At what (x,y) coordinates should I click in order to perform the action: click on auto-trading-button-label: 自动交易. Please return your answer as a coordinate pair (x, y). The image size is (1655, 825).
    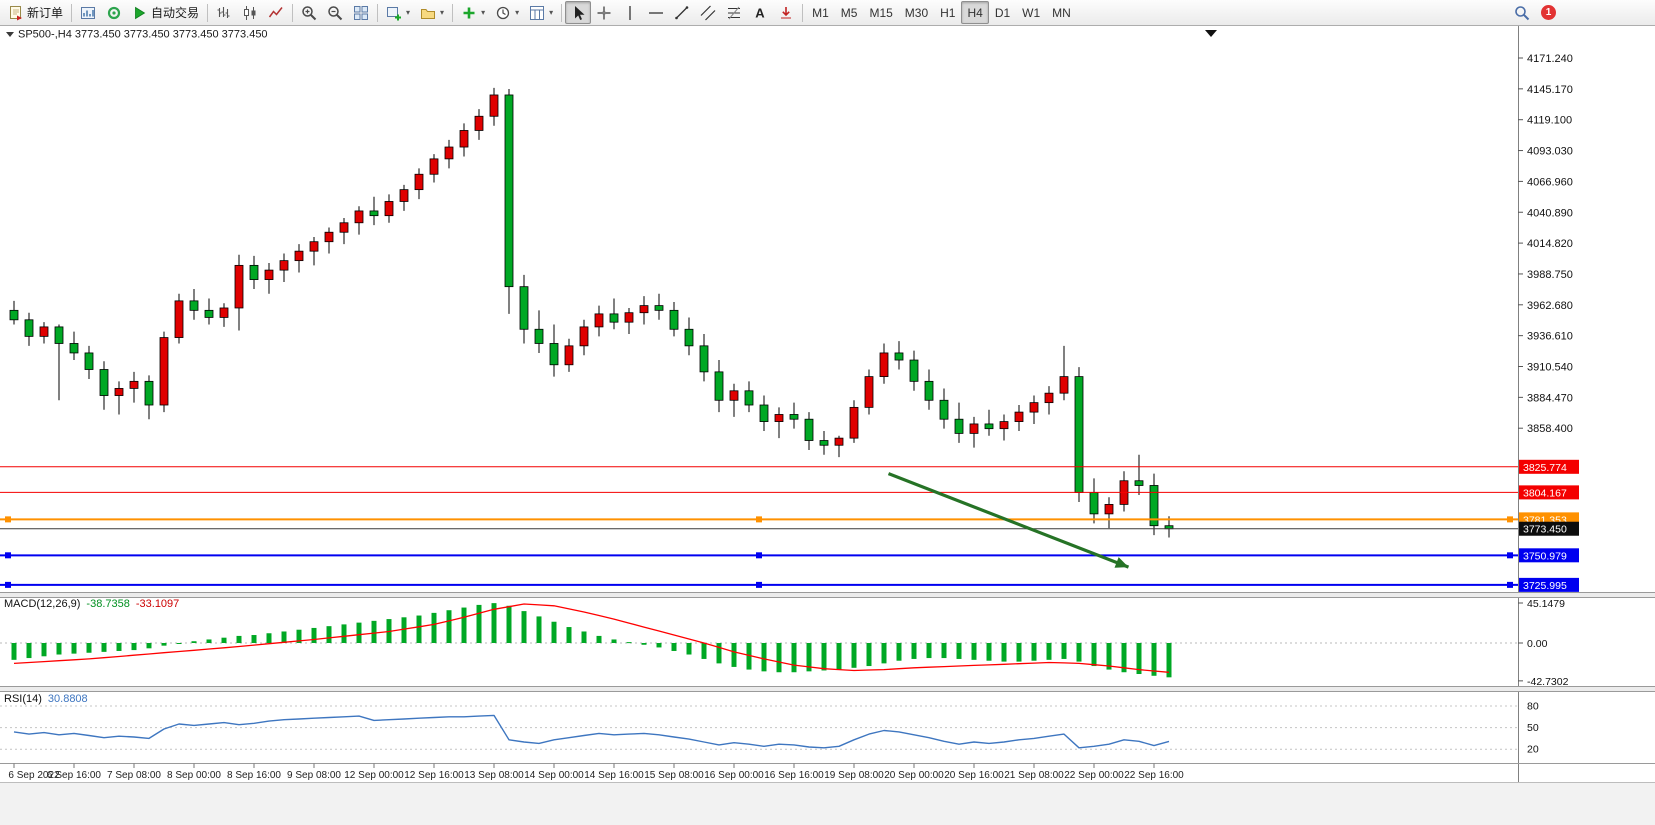
    Looking at the image, I should click on (175, 13).